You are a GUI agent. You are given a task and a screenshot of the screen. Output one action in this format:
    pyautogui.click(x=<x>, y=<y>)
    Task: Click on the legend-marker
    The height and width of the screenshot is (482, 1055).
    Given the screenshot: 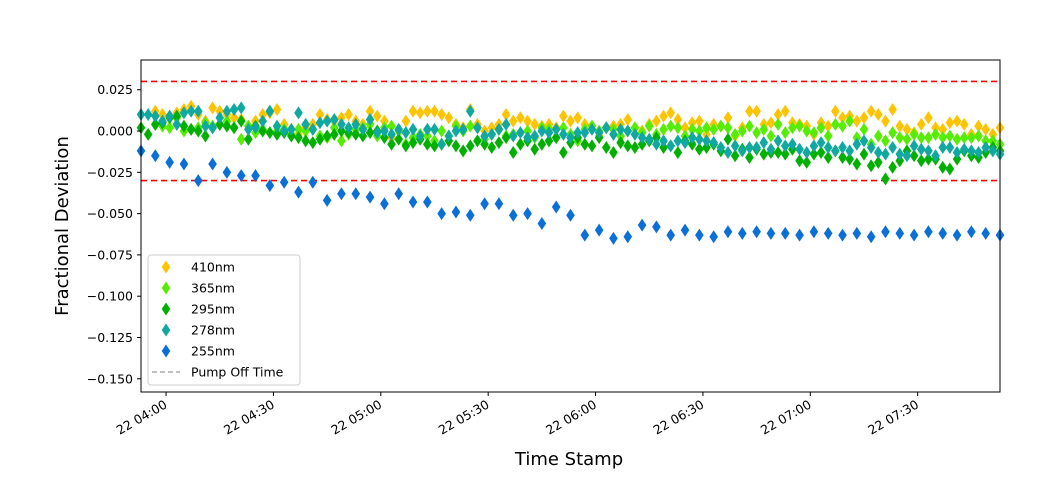 What is the action you would take?
    pyautogui.click(x=166, y=288)
    